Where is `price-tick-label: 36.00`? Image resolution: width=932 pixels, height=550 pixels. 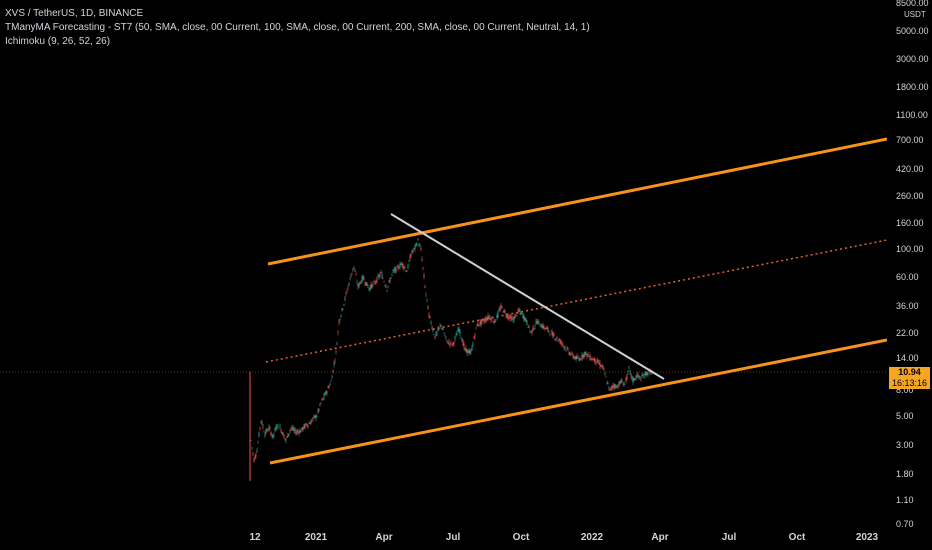
price-tick-label: 36.00 is located at coordinates (907, 306).